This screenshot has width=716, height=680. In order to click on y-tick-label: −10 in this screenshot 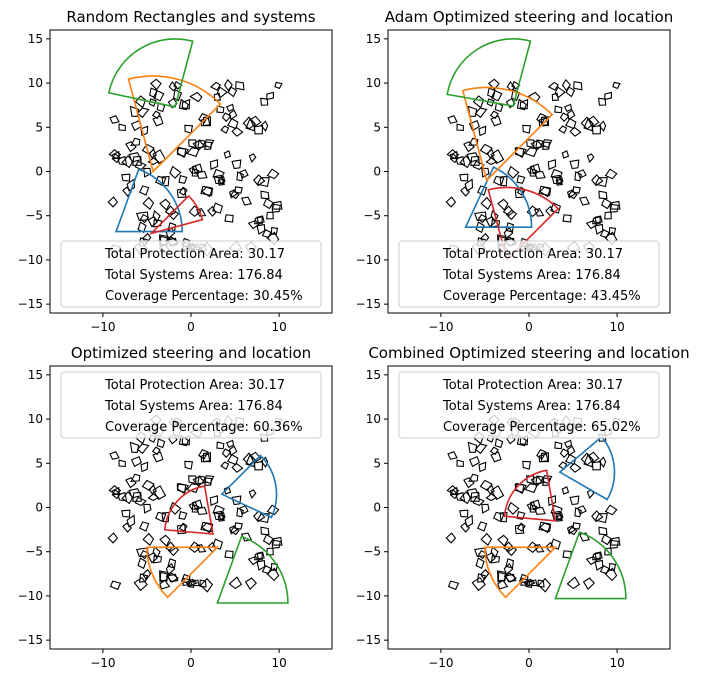, I will do `click(30, 260)`.